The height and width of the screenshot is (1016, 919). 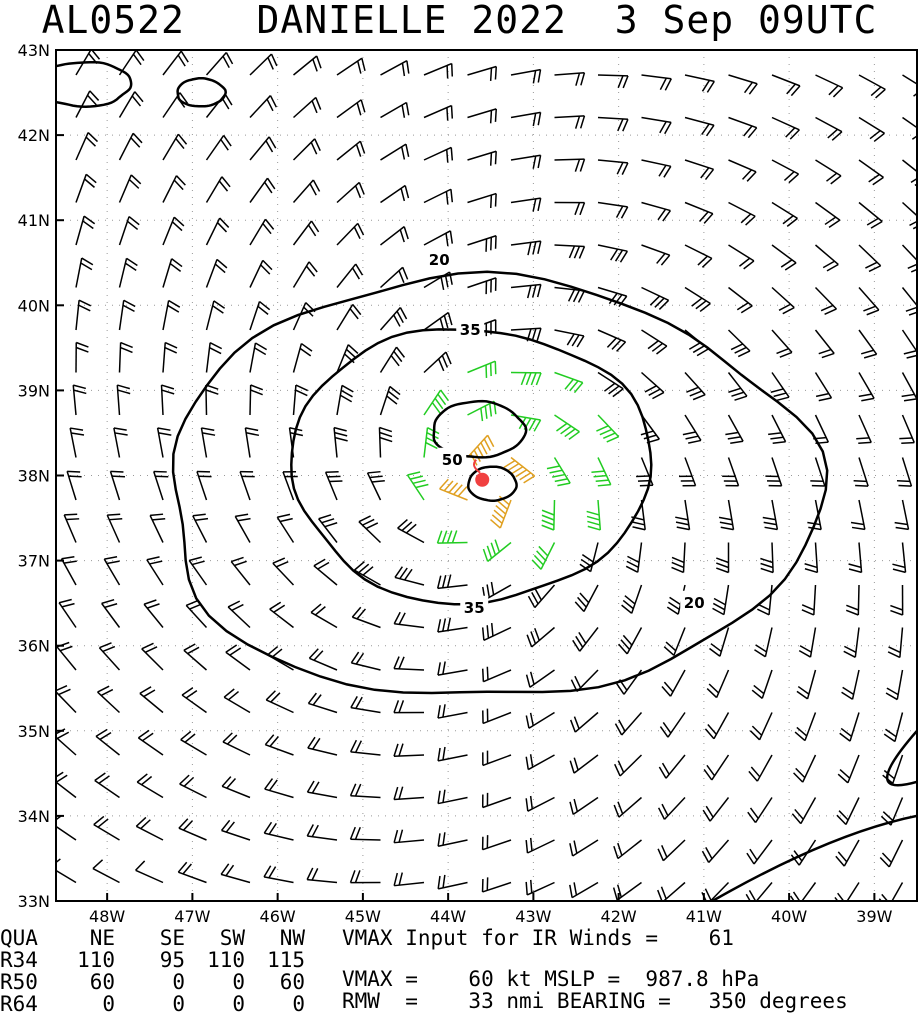 What do you see at coordinates (19, 960) in the screenshot?
I see `table-row-label: R34` at bounding box center [19, 960].